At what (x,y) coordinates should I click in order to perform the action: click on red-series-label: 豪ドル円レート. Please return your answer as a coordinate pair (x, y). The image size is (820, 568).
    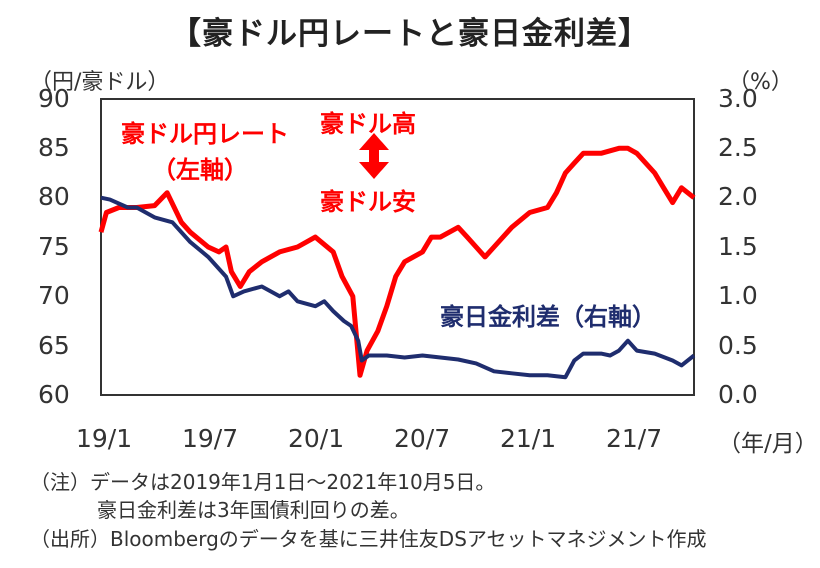
    Looking at the image, I should click on (205, 134).